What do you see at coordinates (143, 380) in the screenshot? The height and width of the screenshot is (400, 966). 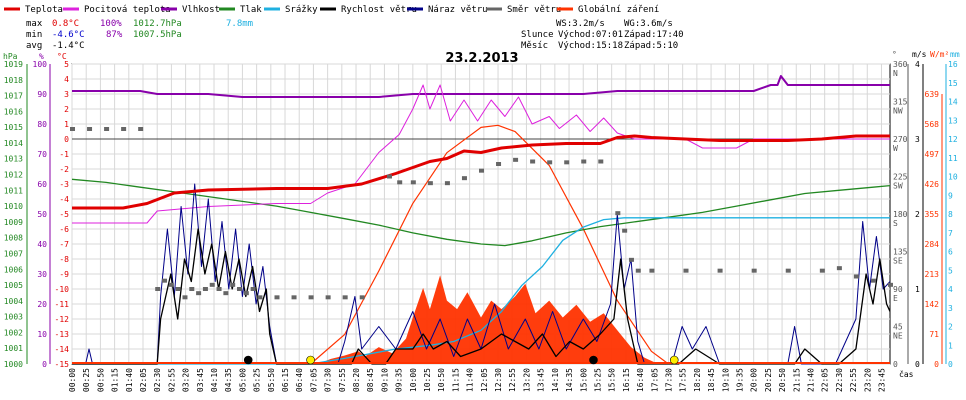 I see `x-tick-label: 02:05` at bounding box center [143, 380].